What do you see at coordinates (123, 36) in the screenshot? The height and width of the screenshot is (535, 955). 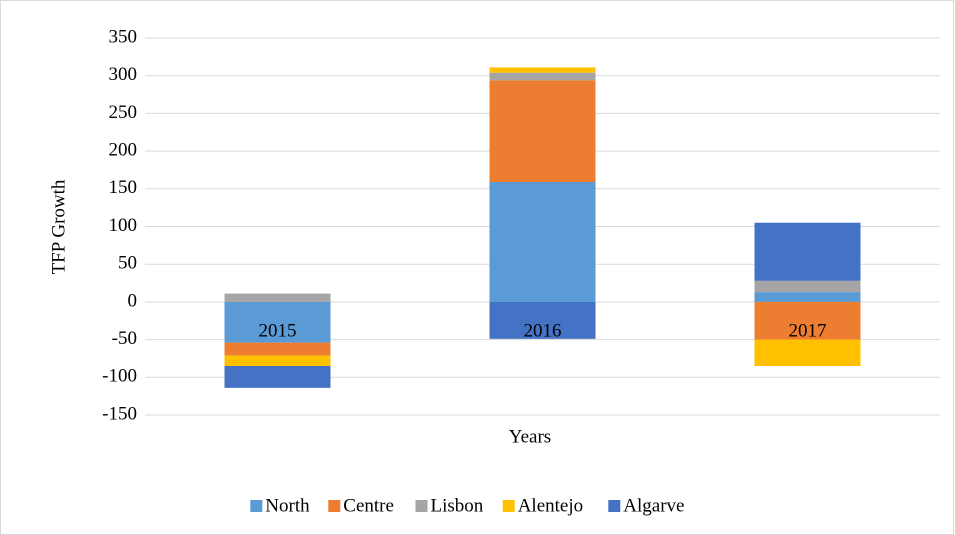 I see `y-tick-label: 350` at bounding box center [123, 36].